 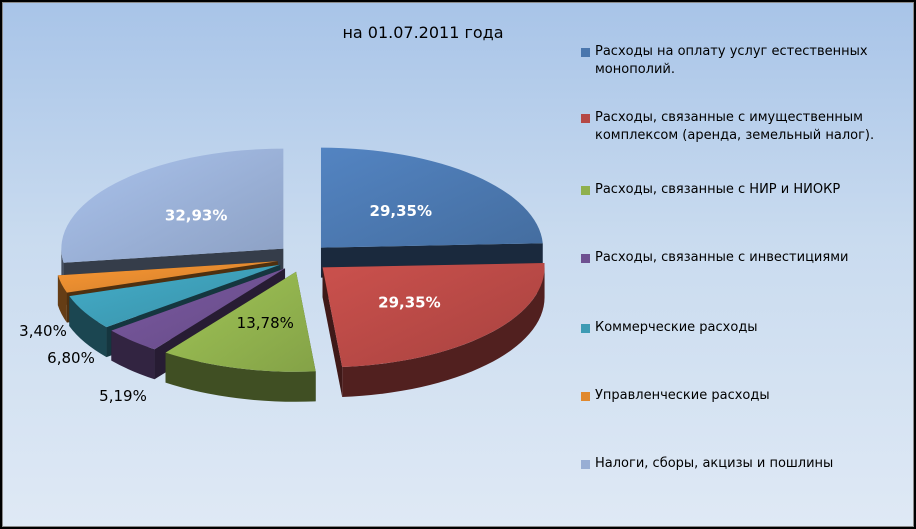 What do you see at coordinates (401, 211) in the screenshot?
I see `slice-label-1: 29,35%` at bounding box center [401, 211].